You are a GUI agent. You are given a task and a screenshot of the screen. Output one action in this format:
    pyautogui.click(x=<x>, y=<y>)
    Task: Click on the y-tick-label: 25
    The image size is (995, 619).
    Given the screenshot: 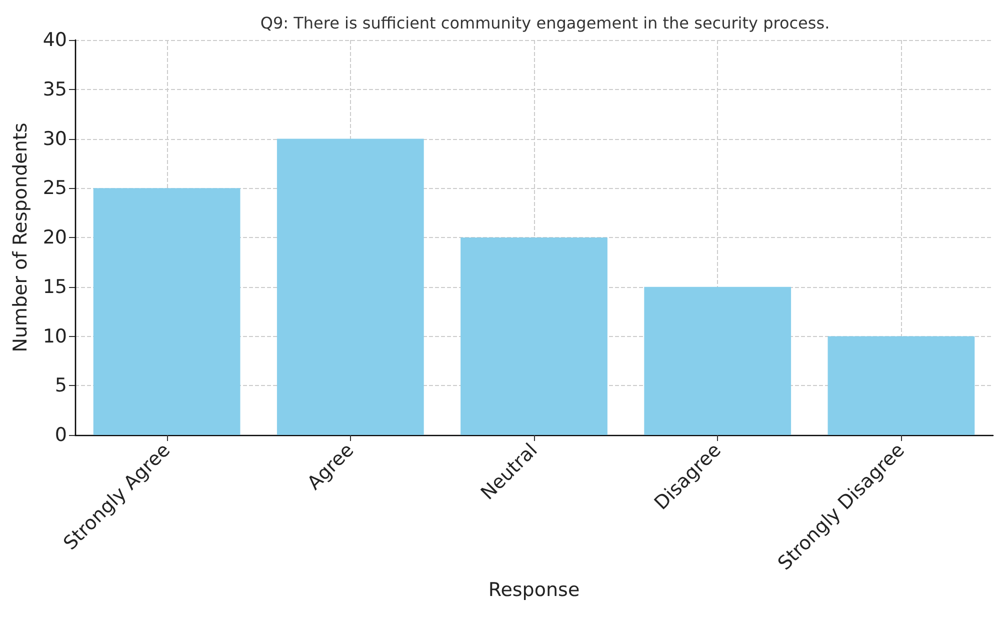 What is the action you would take?
    pyautogui.click(x=54, y=188)
    